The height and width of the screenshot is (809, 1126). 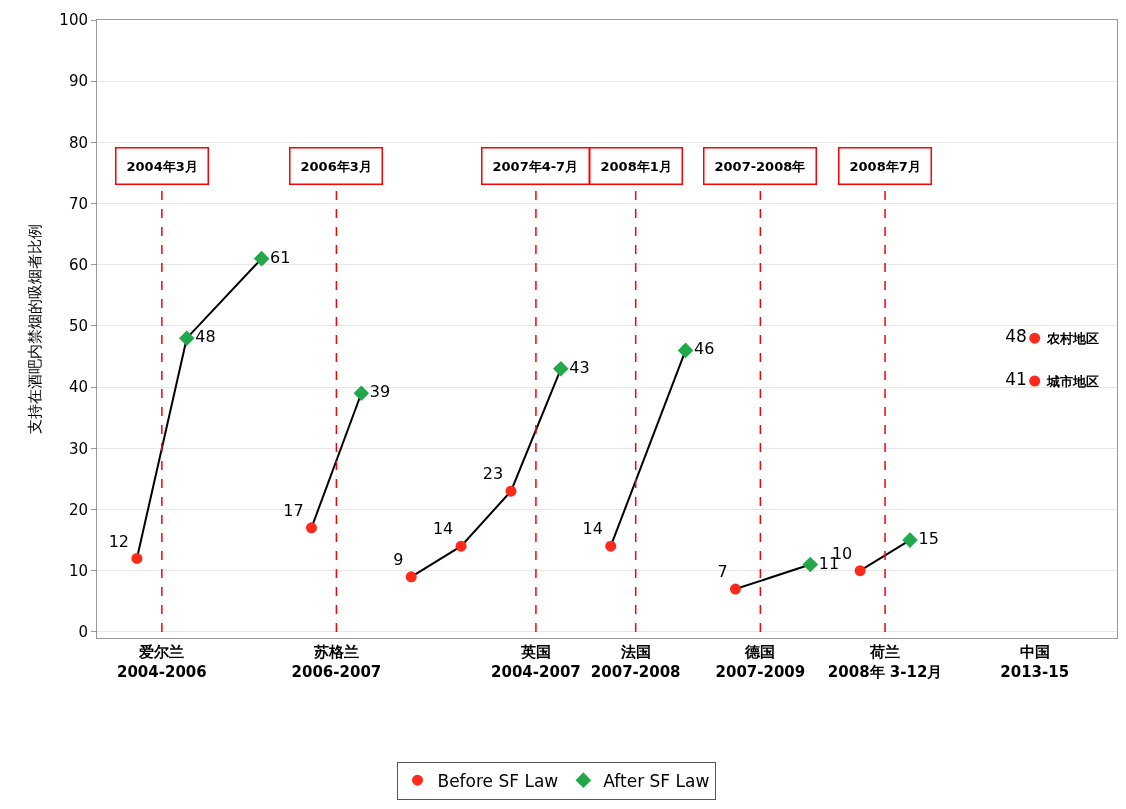 What do you see at coordinates (161, 662) in the screenshot?
I see `x-tick-label: 爱尔兰 2004-2006` at bounding box center [161, 662].